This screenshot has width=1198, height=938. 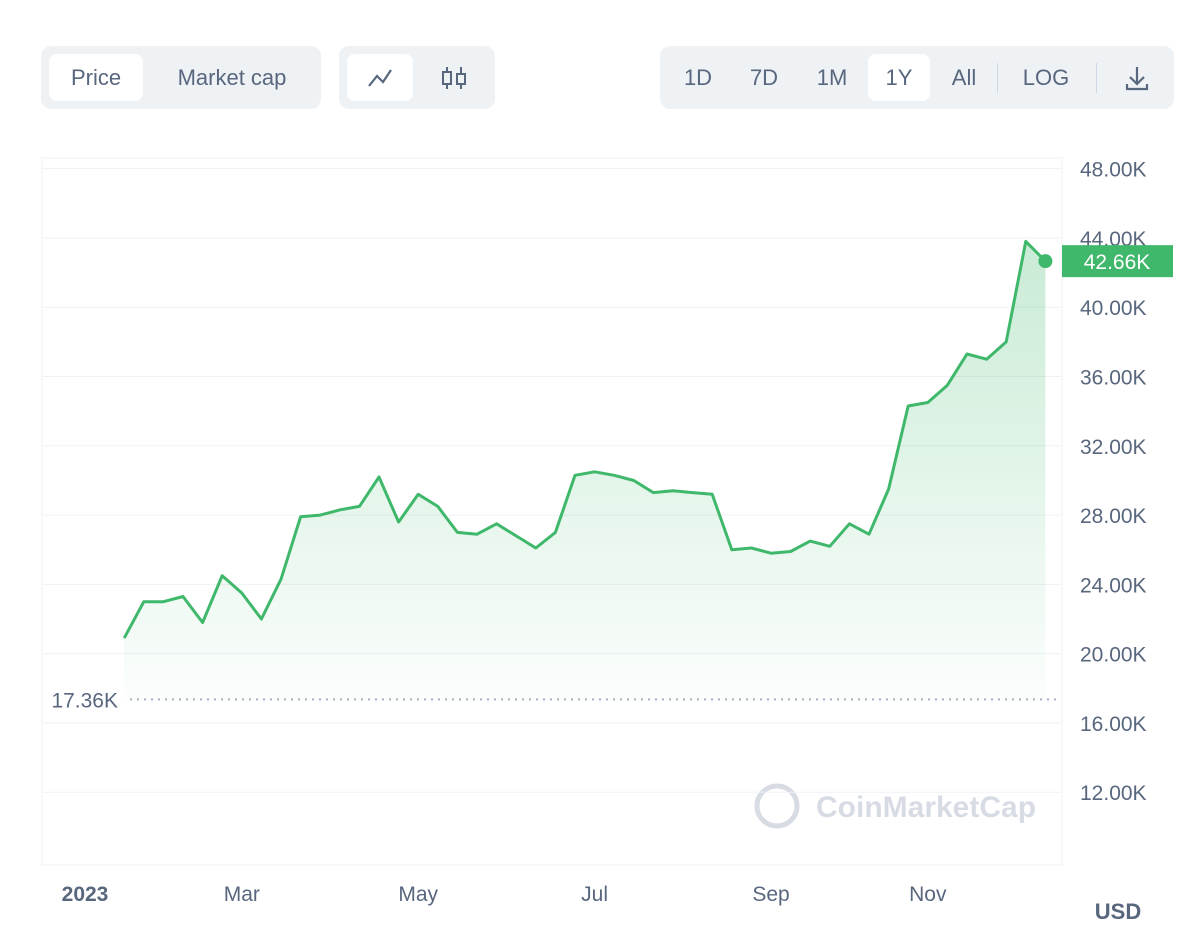 What do you see at coordinates (418, 894) in the screenshot?
I see `x-tick-label: May` at bounding box center [418, 894].